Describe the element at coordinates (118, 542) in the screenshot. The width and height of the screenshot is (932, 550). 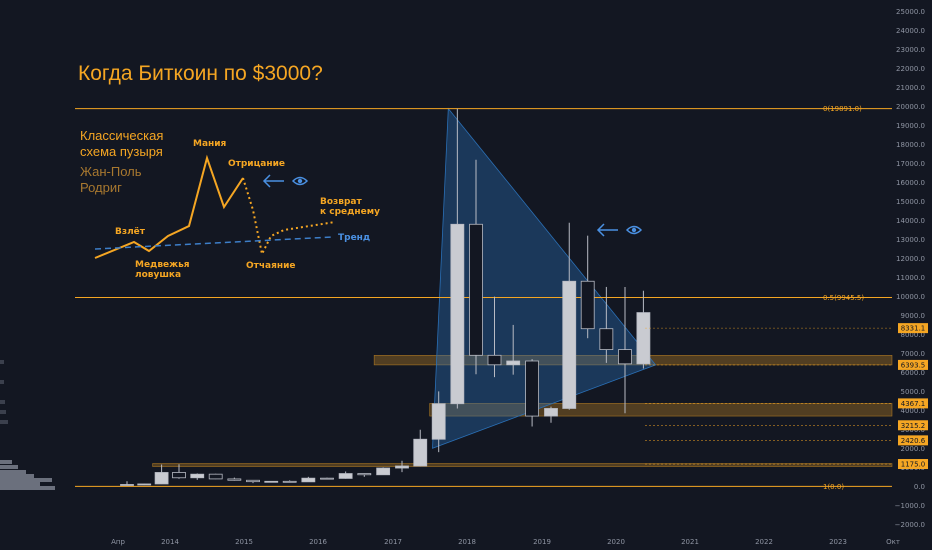
I see `x-tick-label: Апр` at that location.